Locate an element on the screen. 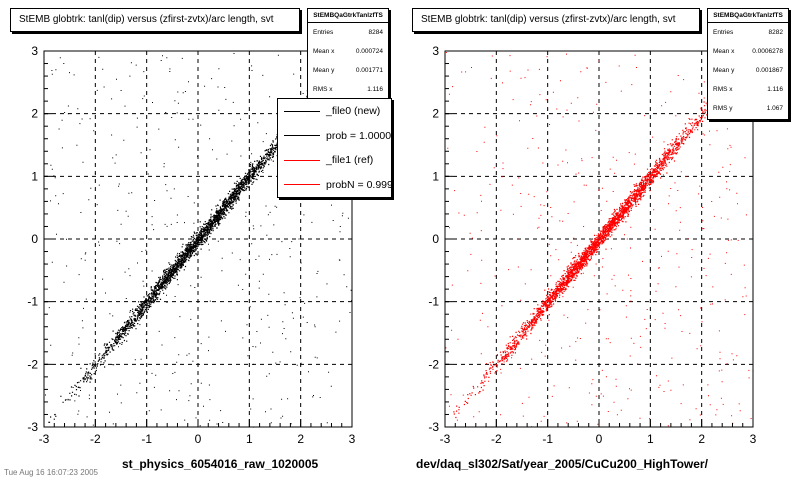  legend-entry-new: _file0 (new) is located at coordinates (334, 111).